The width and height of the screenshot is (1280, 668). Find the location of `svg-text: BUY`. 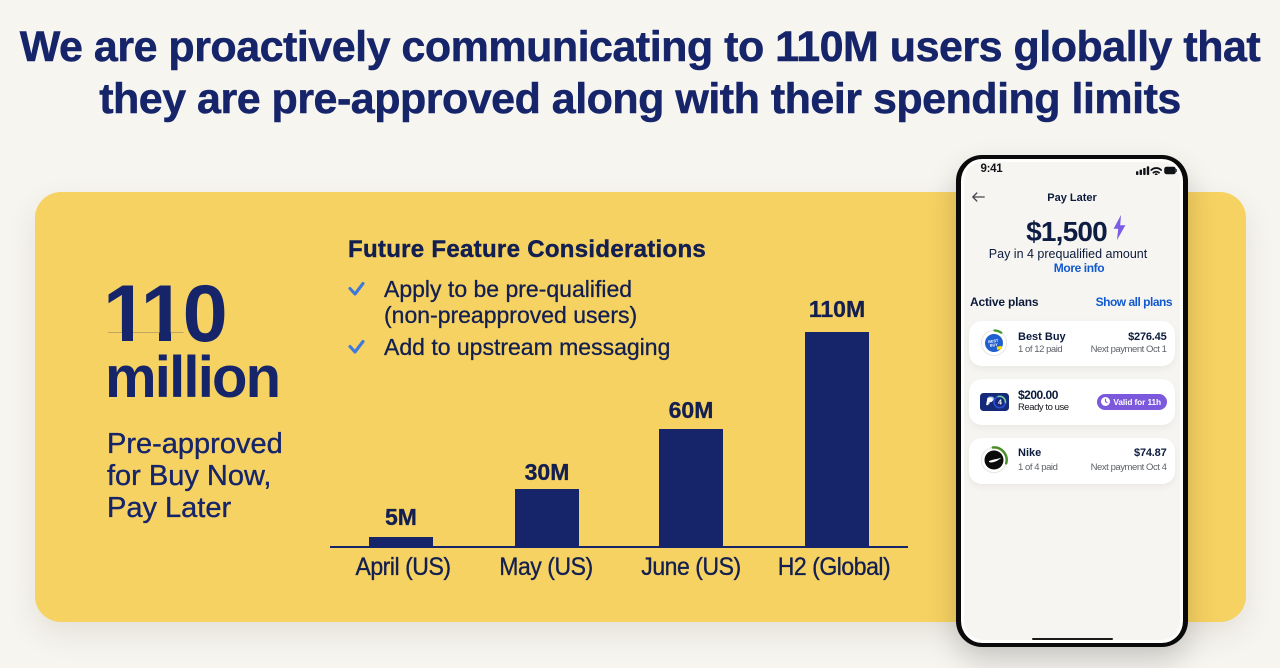

svg-text: BUY is located at coordinates (994, 344).